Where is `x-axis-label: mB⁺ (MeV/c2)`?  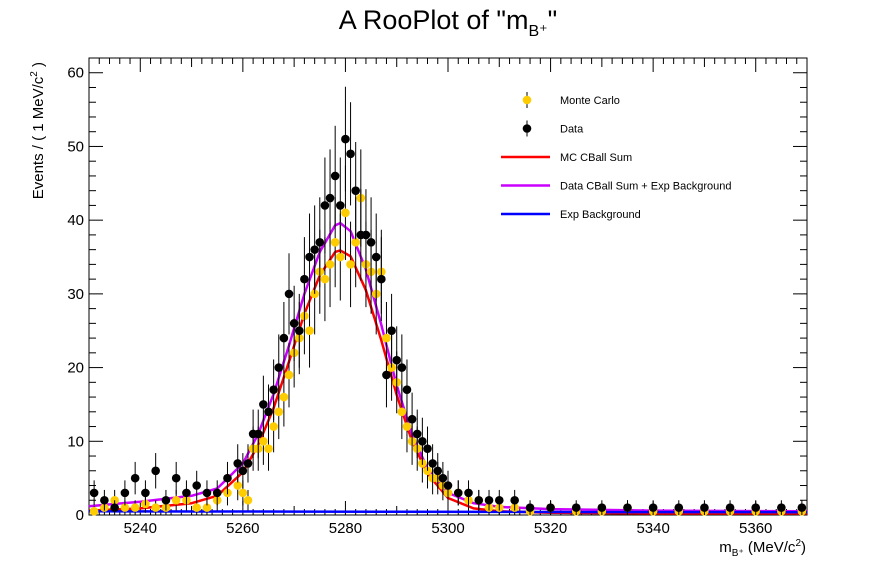 x-axis-label: mB⁺ (MeV/c2) is located at coordinates (762, 548).